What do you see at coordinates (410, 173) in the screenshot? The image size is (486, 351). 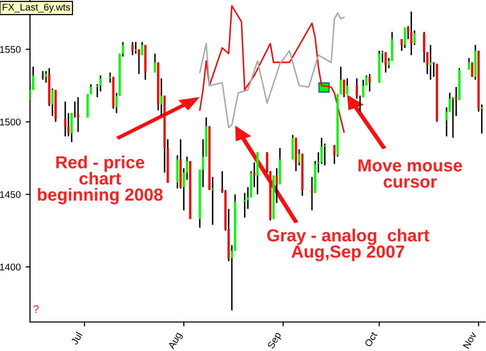 I see `annotation: Move mouse cursor` at bounding box center [410, 173].